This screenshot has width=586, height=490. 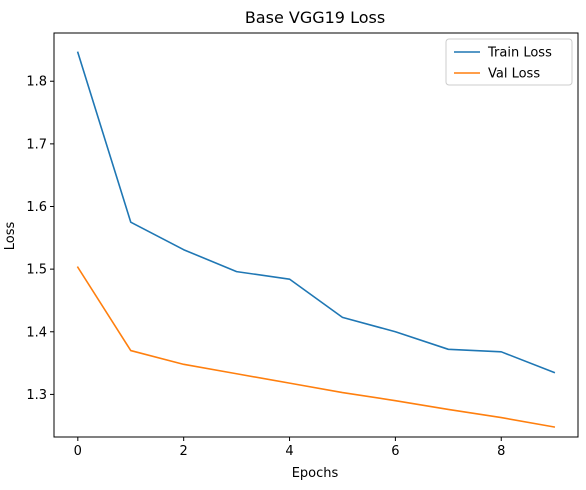 What do you see at coordinates (315, 17) in the screenshot?
I see `chart-title: Base VGG19 Loss` at bounding box center [315, 17].